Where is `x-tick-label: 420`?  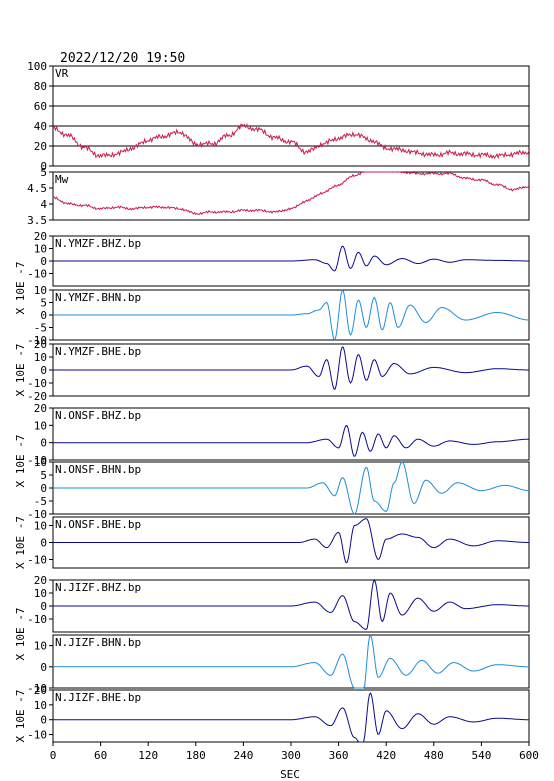
x-tick-label: 420 is located at coordinates (386, 755).